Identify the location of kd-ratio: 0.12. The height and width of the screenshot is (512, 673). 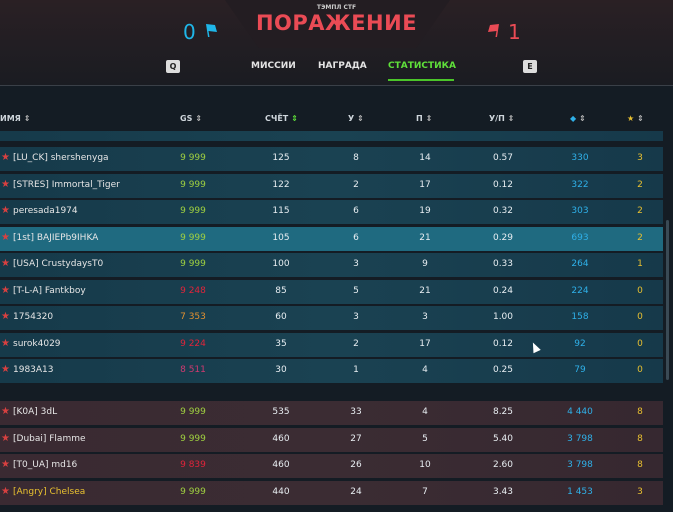
(503, 343).